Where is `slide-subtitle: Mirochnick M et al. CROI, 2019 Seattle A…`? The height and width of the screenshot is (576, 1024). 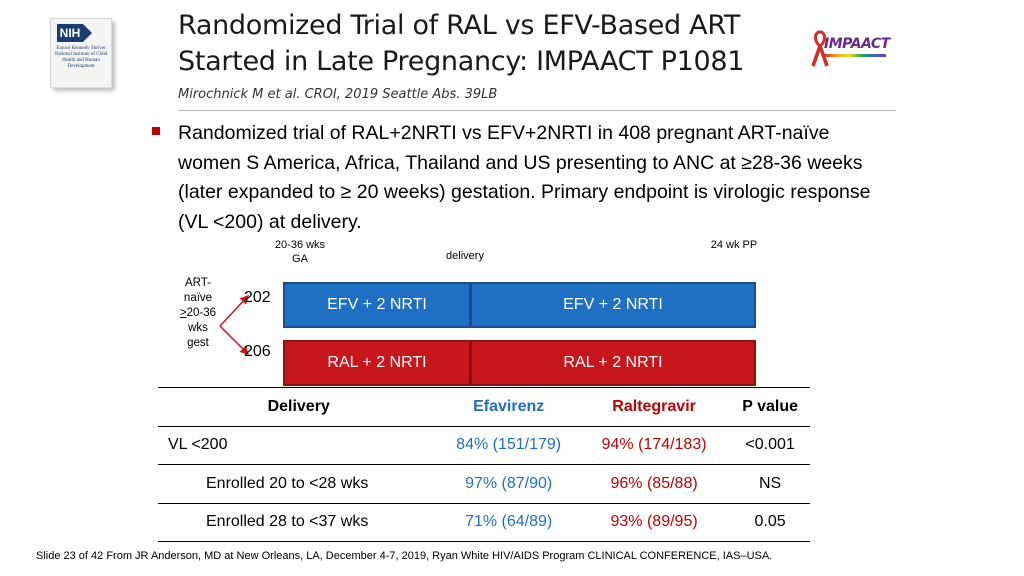
slide-subtitle: Mirochnick M et al. CROI, 2019 Seattle A… is located at coordinates (338, 94).